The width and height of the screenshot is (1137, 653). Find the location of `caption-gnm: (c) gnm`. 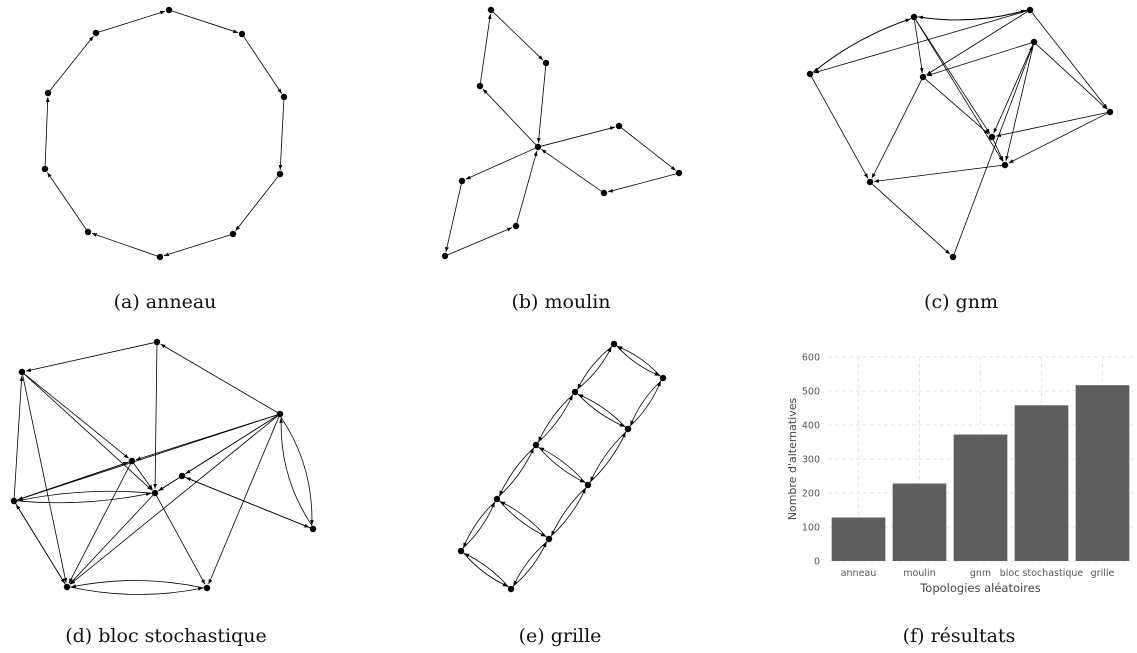

caption-gnm: (c) gnm is located at coordinates (961, 302).